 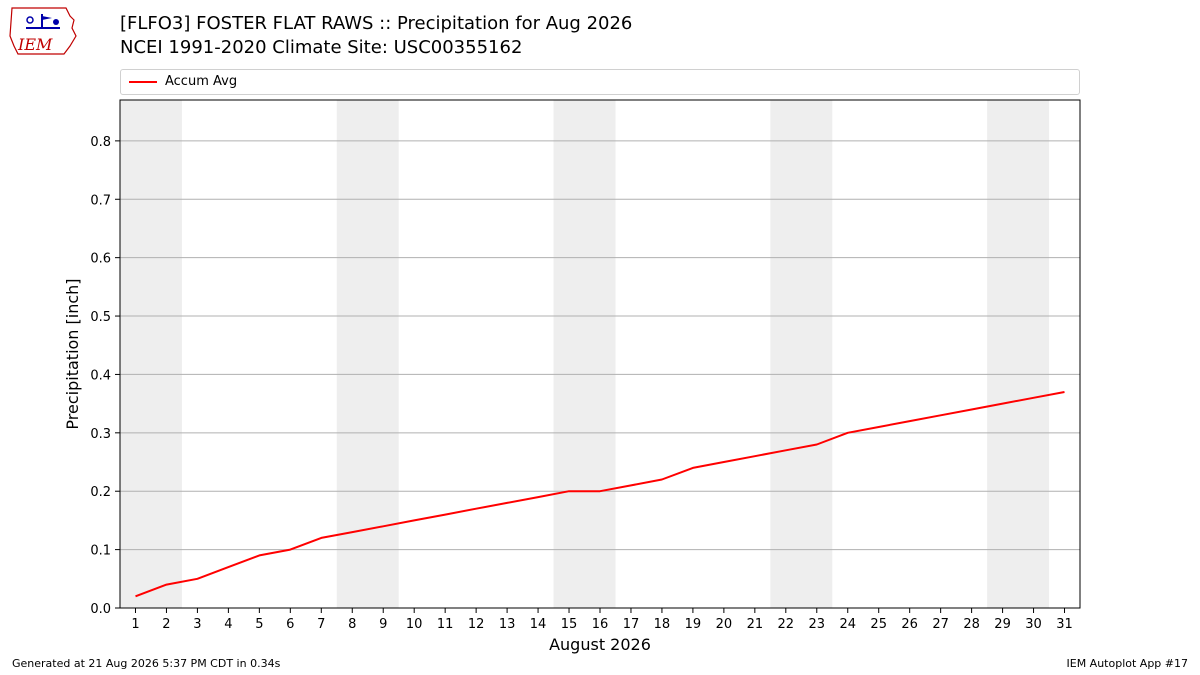 I want to click on x-tick-label-6: 6, so click(x=290, y=624).